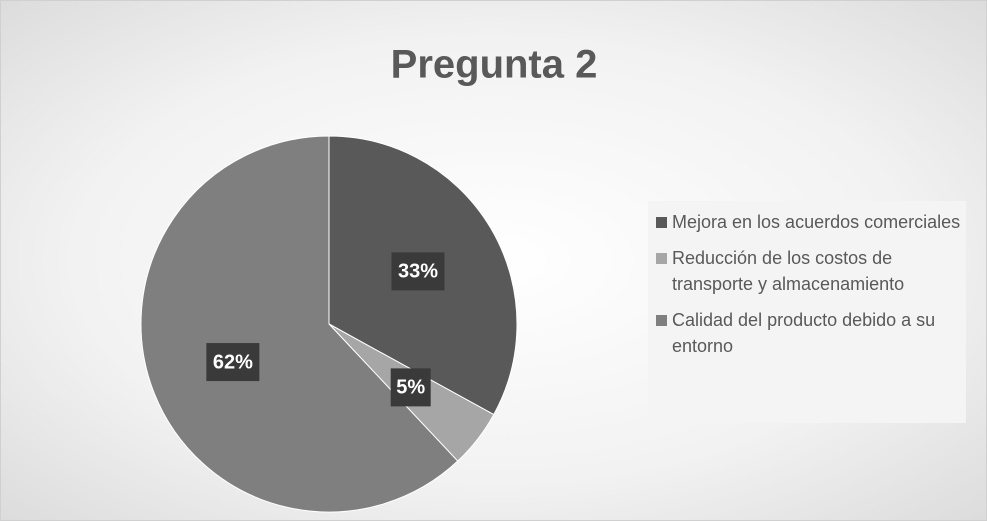 The width and height of the screenshot is (987, 521). I want to click on legend-label: Mejora en los acuerdos comerciales, so click(816, 222).